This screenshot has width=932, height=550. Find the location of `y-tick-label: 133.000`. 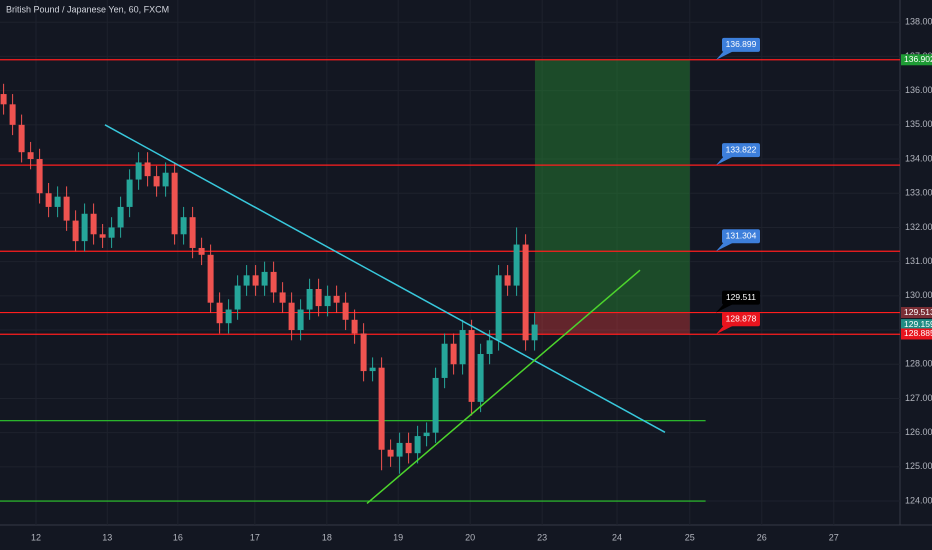

y-tick-label: 133.000 is located at coordinates (918, 193).